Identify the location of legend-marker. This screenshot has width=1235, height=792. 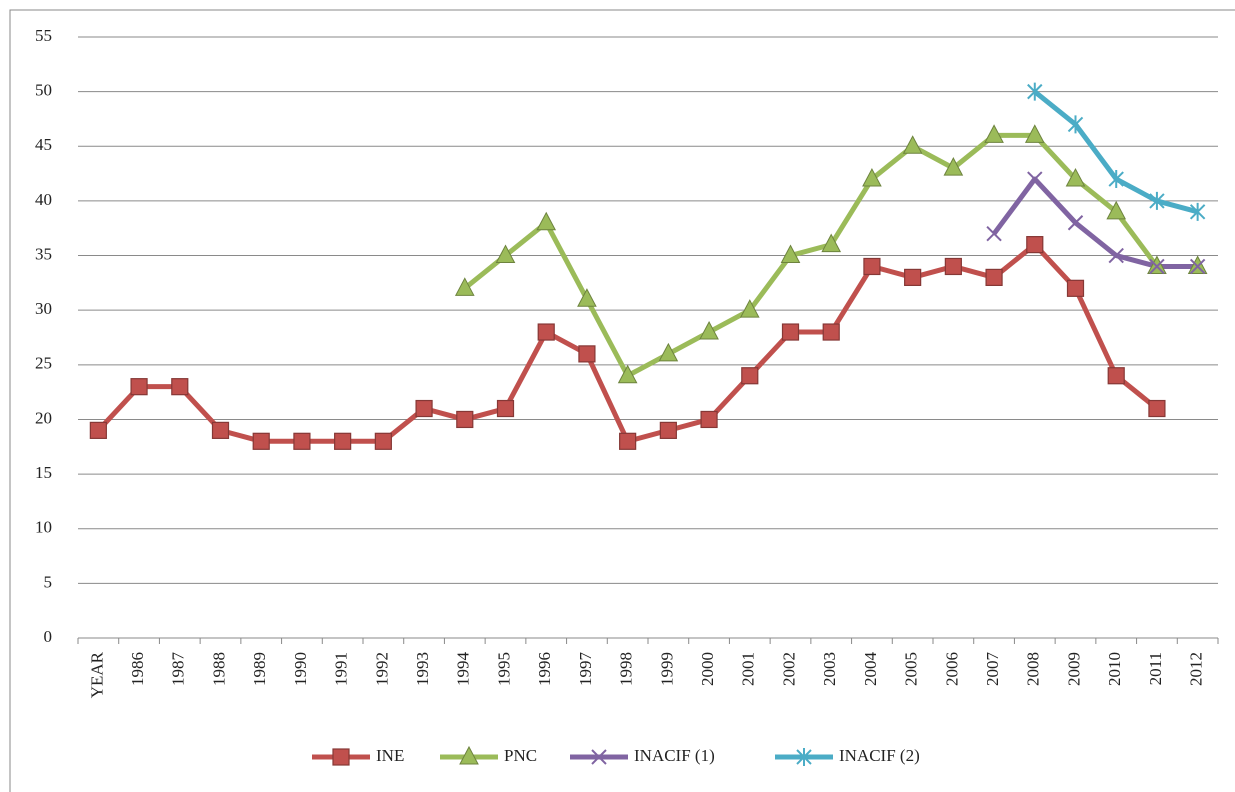
(804, 757).